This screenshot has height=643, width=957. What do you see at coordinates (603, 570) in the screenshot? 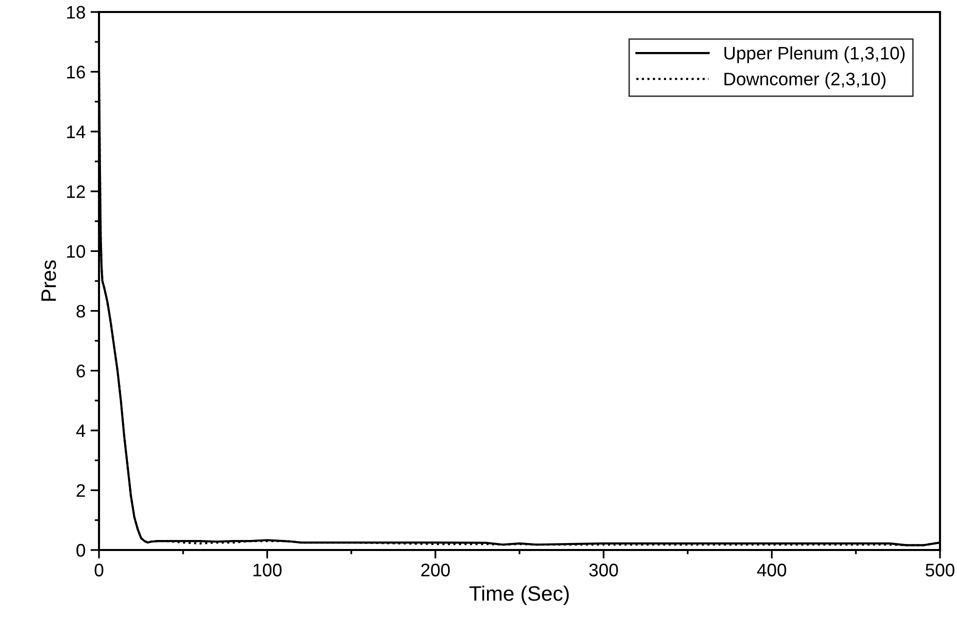
I see `x-tick-label: 300` at bounding box center [603, 570].